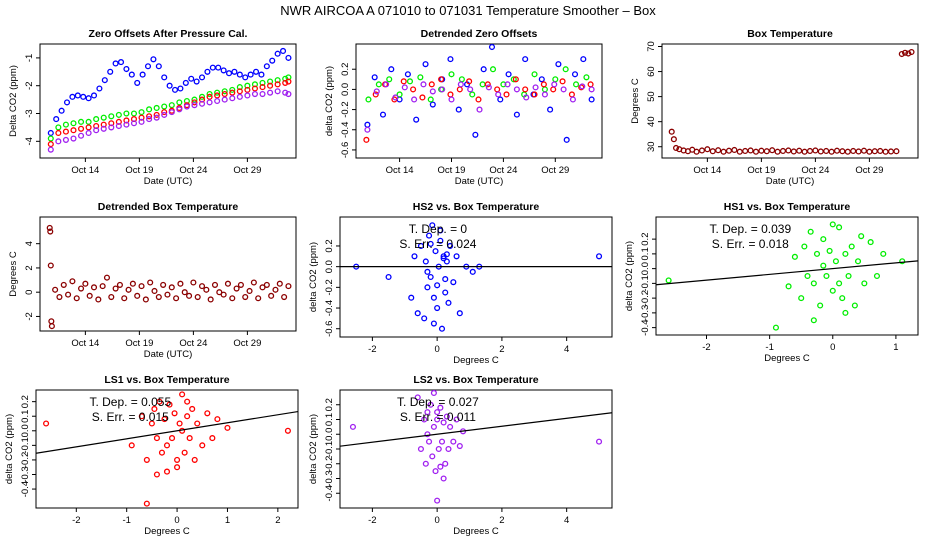 The image size is (936, 540). What do you see at coordinates (645, 239) in the screenshot?
I see `y-tick-label: 0.2` at bounding box center [645, 239].